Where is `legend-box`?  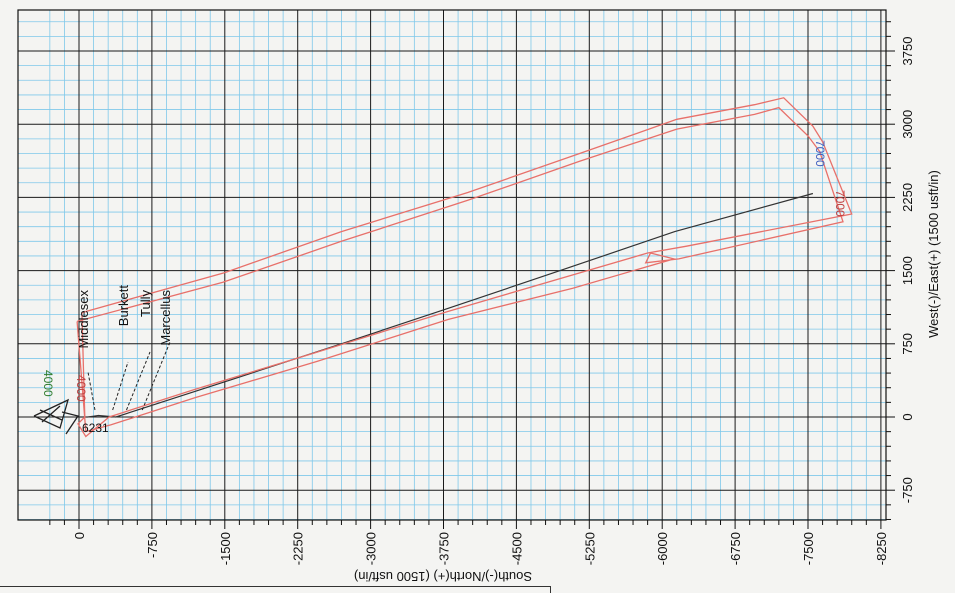
legend-box is located at coordinates (275, 589).